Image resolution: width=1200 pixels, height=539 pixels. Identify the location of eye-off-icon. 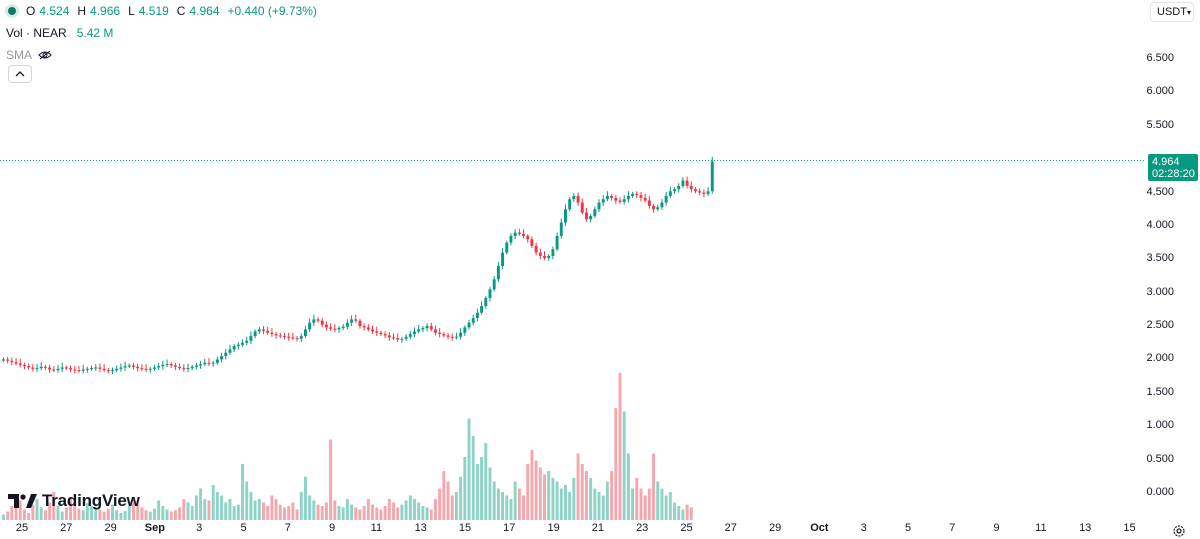
(45, 55).